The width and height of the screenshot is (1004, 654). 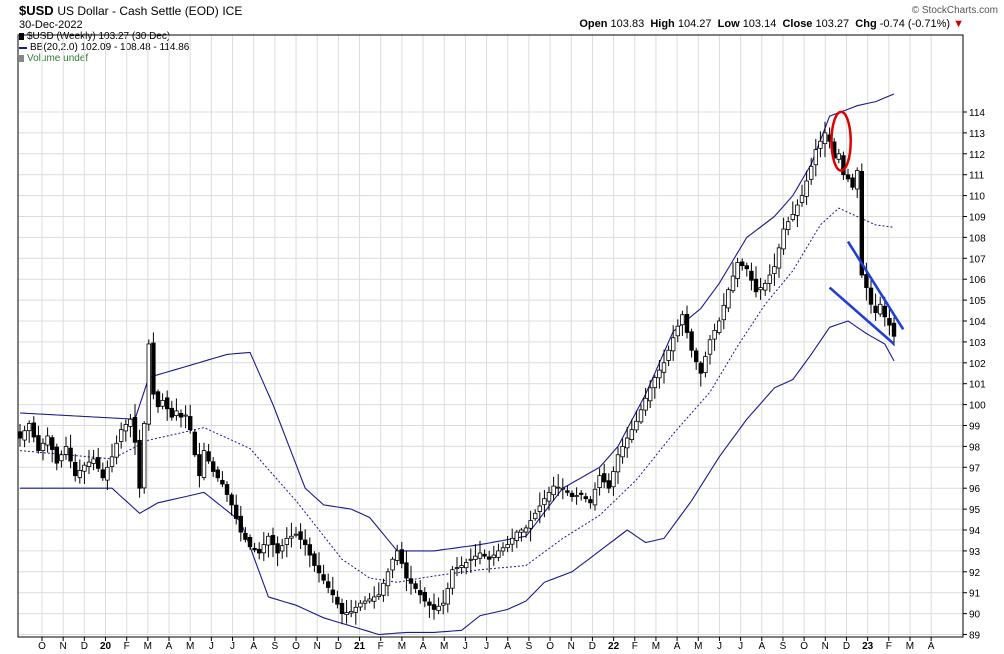 I want to click on symbol: $USD, so click(x=36, y=10).